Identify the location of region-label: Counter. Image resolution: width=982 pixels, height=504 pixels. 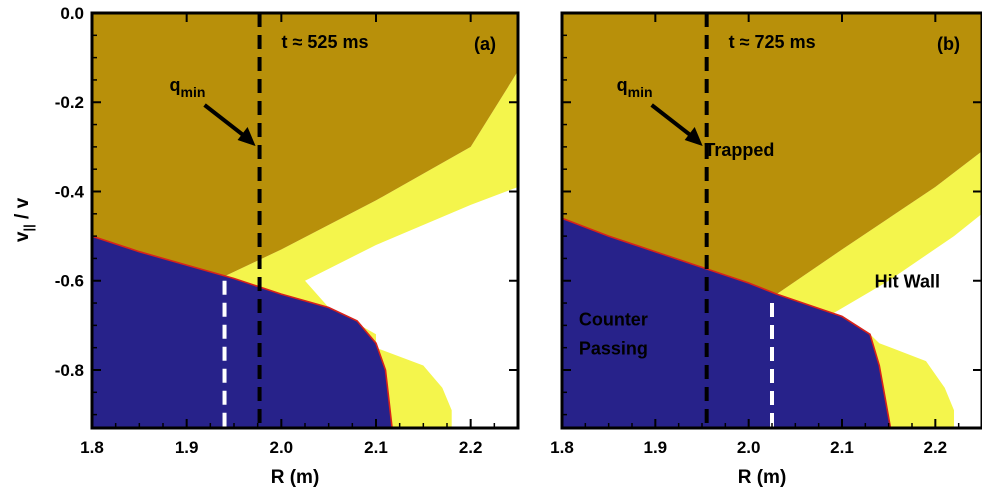
(613, 319).